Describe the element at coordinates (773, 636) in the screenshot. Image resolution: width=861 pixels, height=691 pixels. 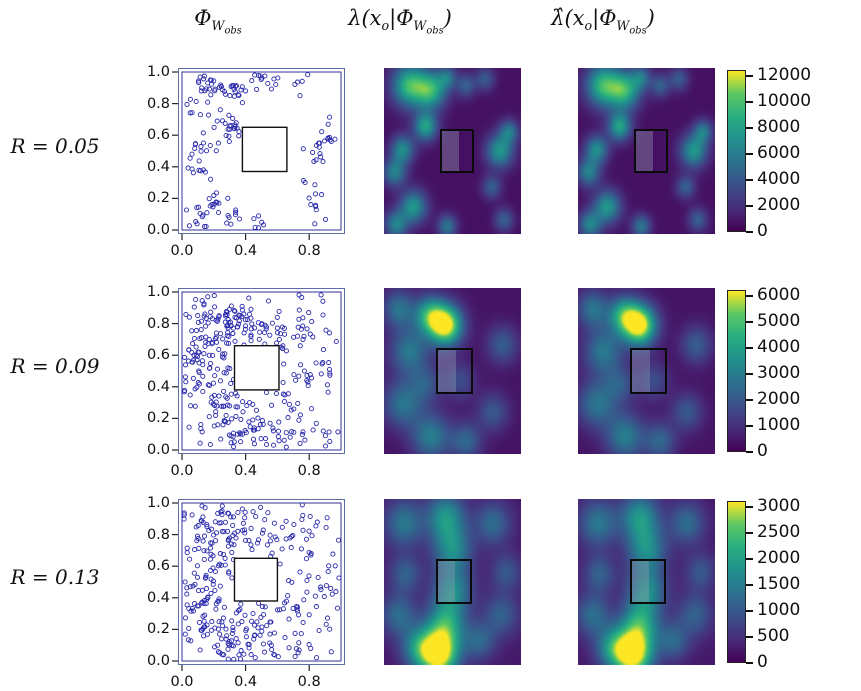
I see `colorbar-tick-label: 500` at that location.